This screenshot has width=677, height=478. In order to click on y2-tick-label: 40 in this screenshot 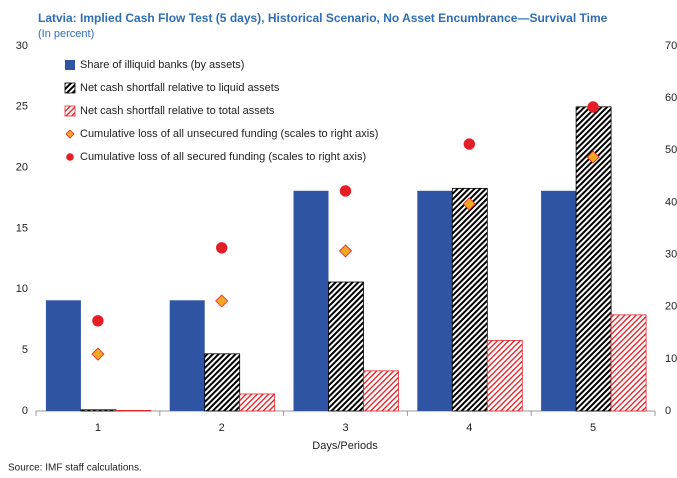, I will do `click(671, 202)`.